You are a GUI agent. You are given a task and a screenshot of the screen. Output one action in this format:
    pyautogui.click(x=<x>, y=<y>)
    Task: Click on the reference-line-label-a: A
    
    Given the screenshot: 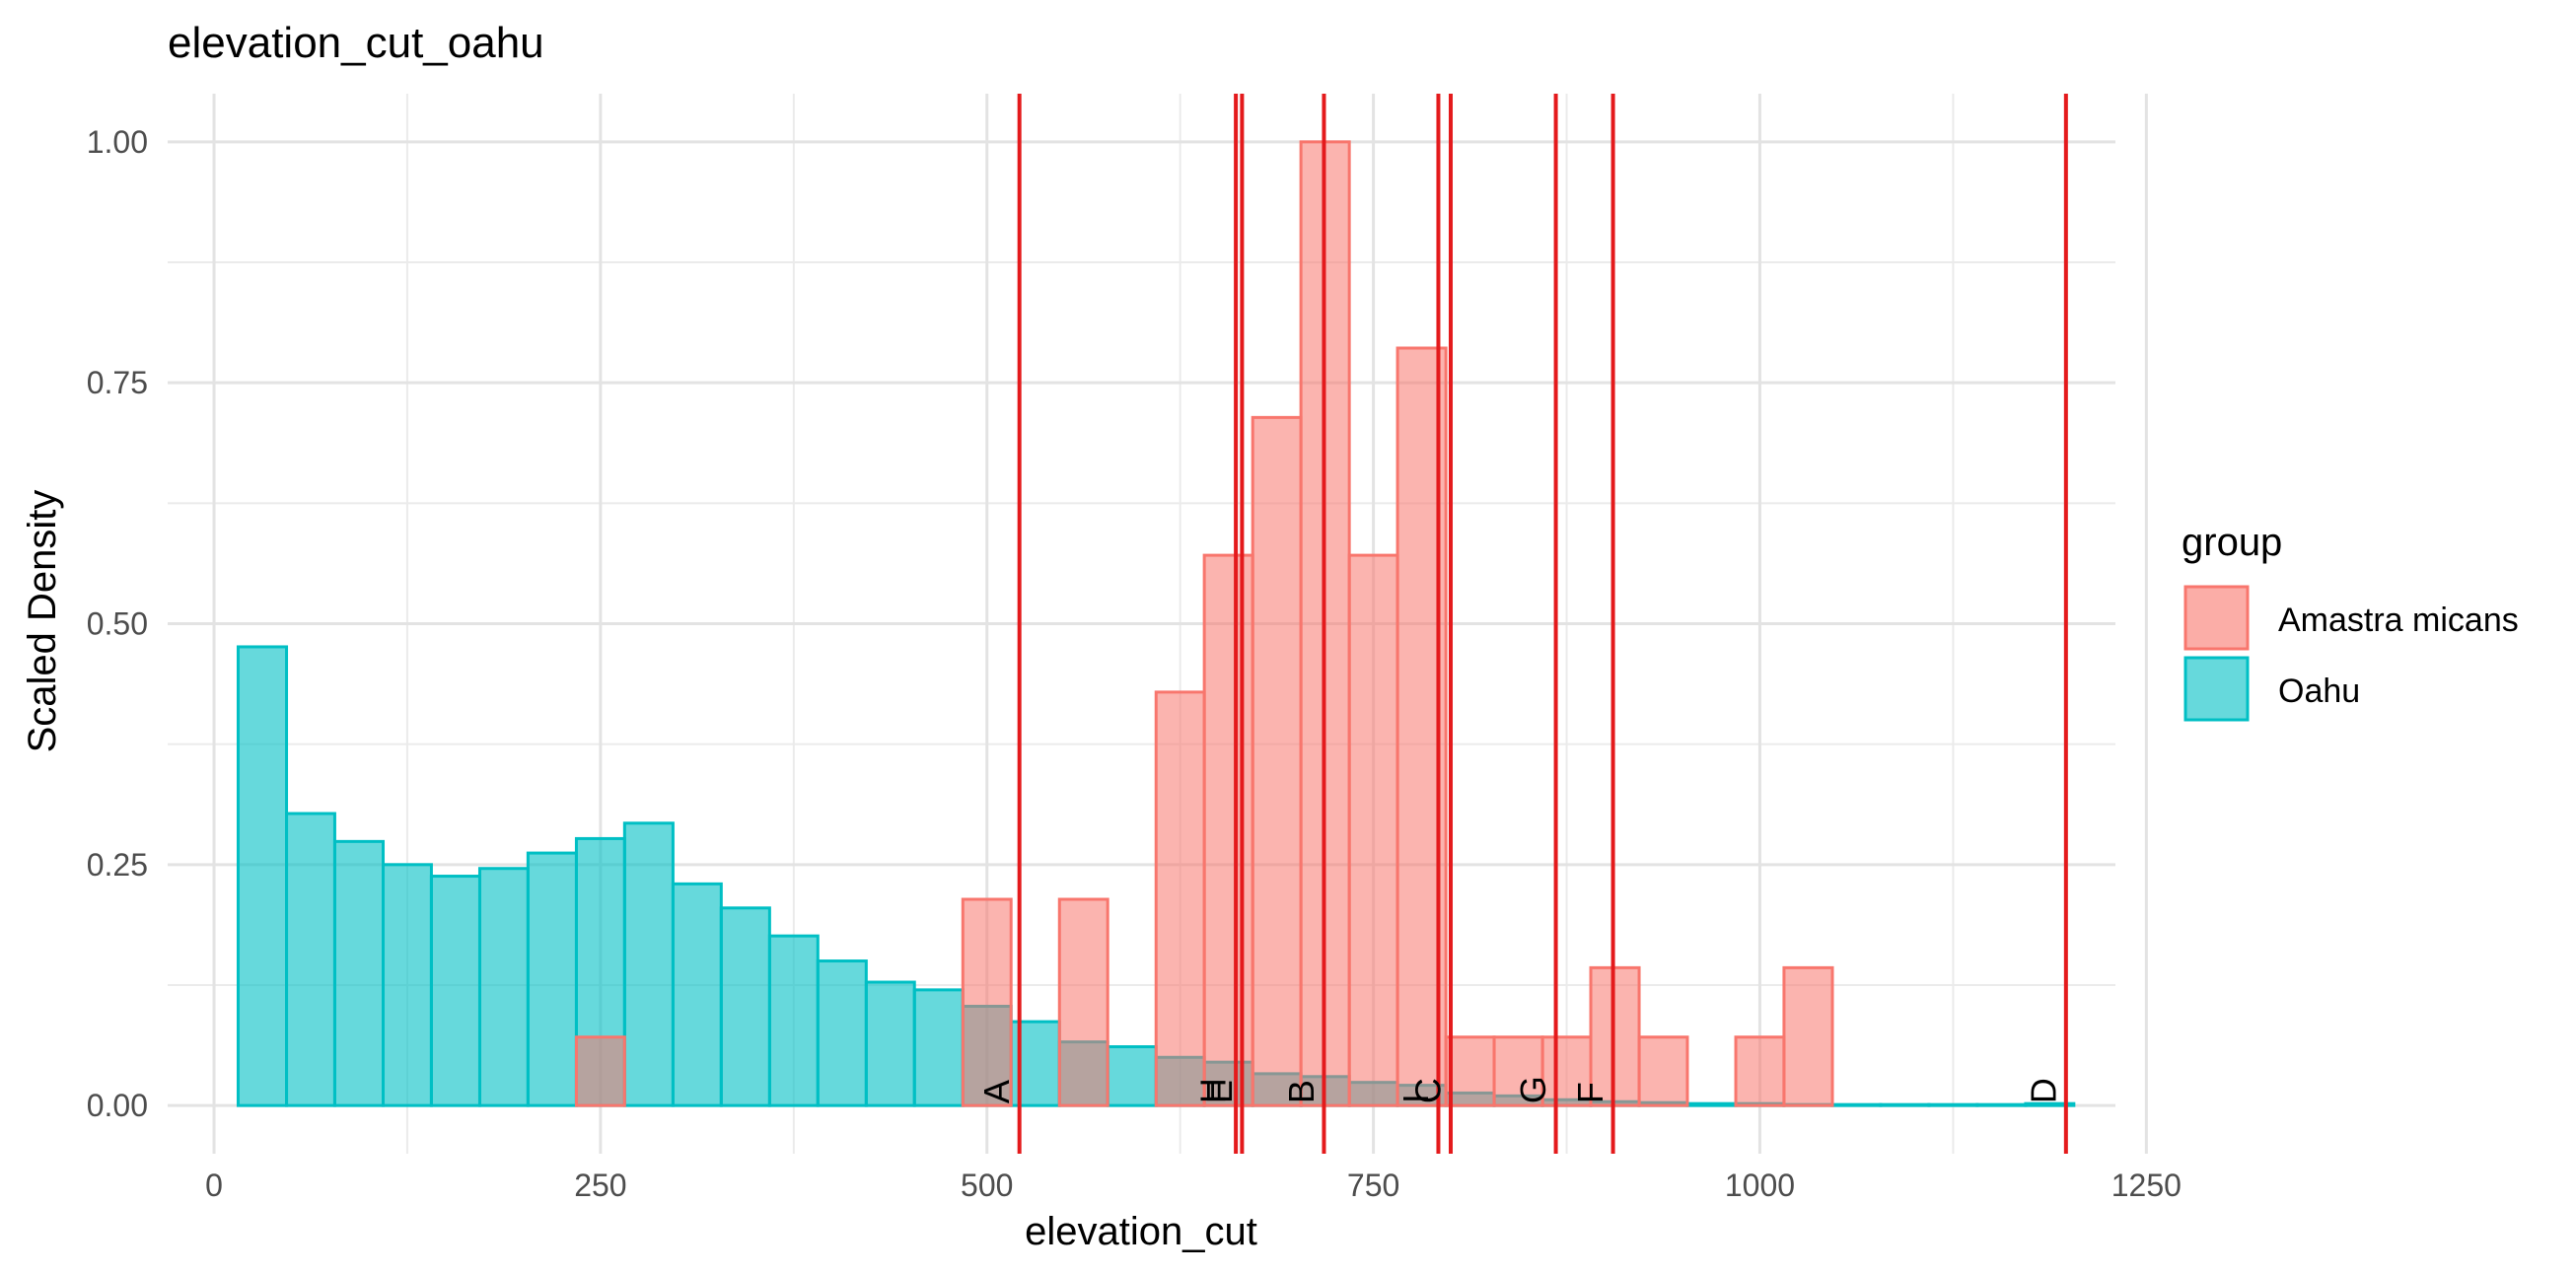 What is the action you would take?
    pyautogui.click(x=996, y=1091)
    